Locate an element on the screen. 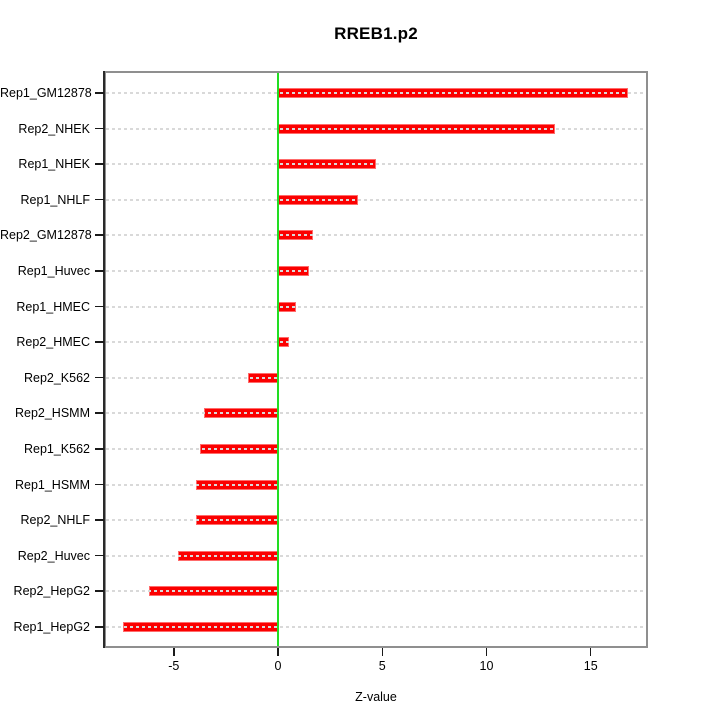 The image size is (720, 720). category-label: Rep1_HSMM is located at coordinates (52, 484).